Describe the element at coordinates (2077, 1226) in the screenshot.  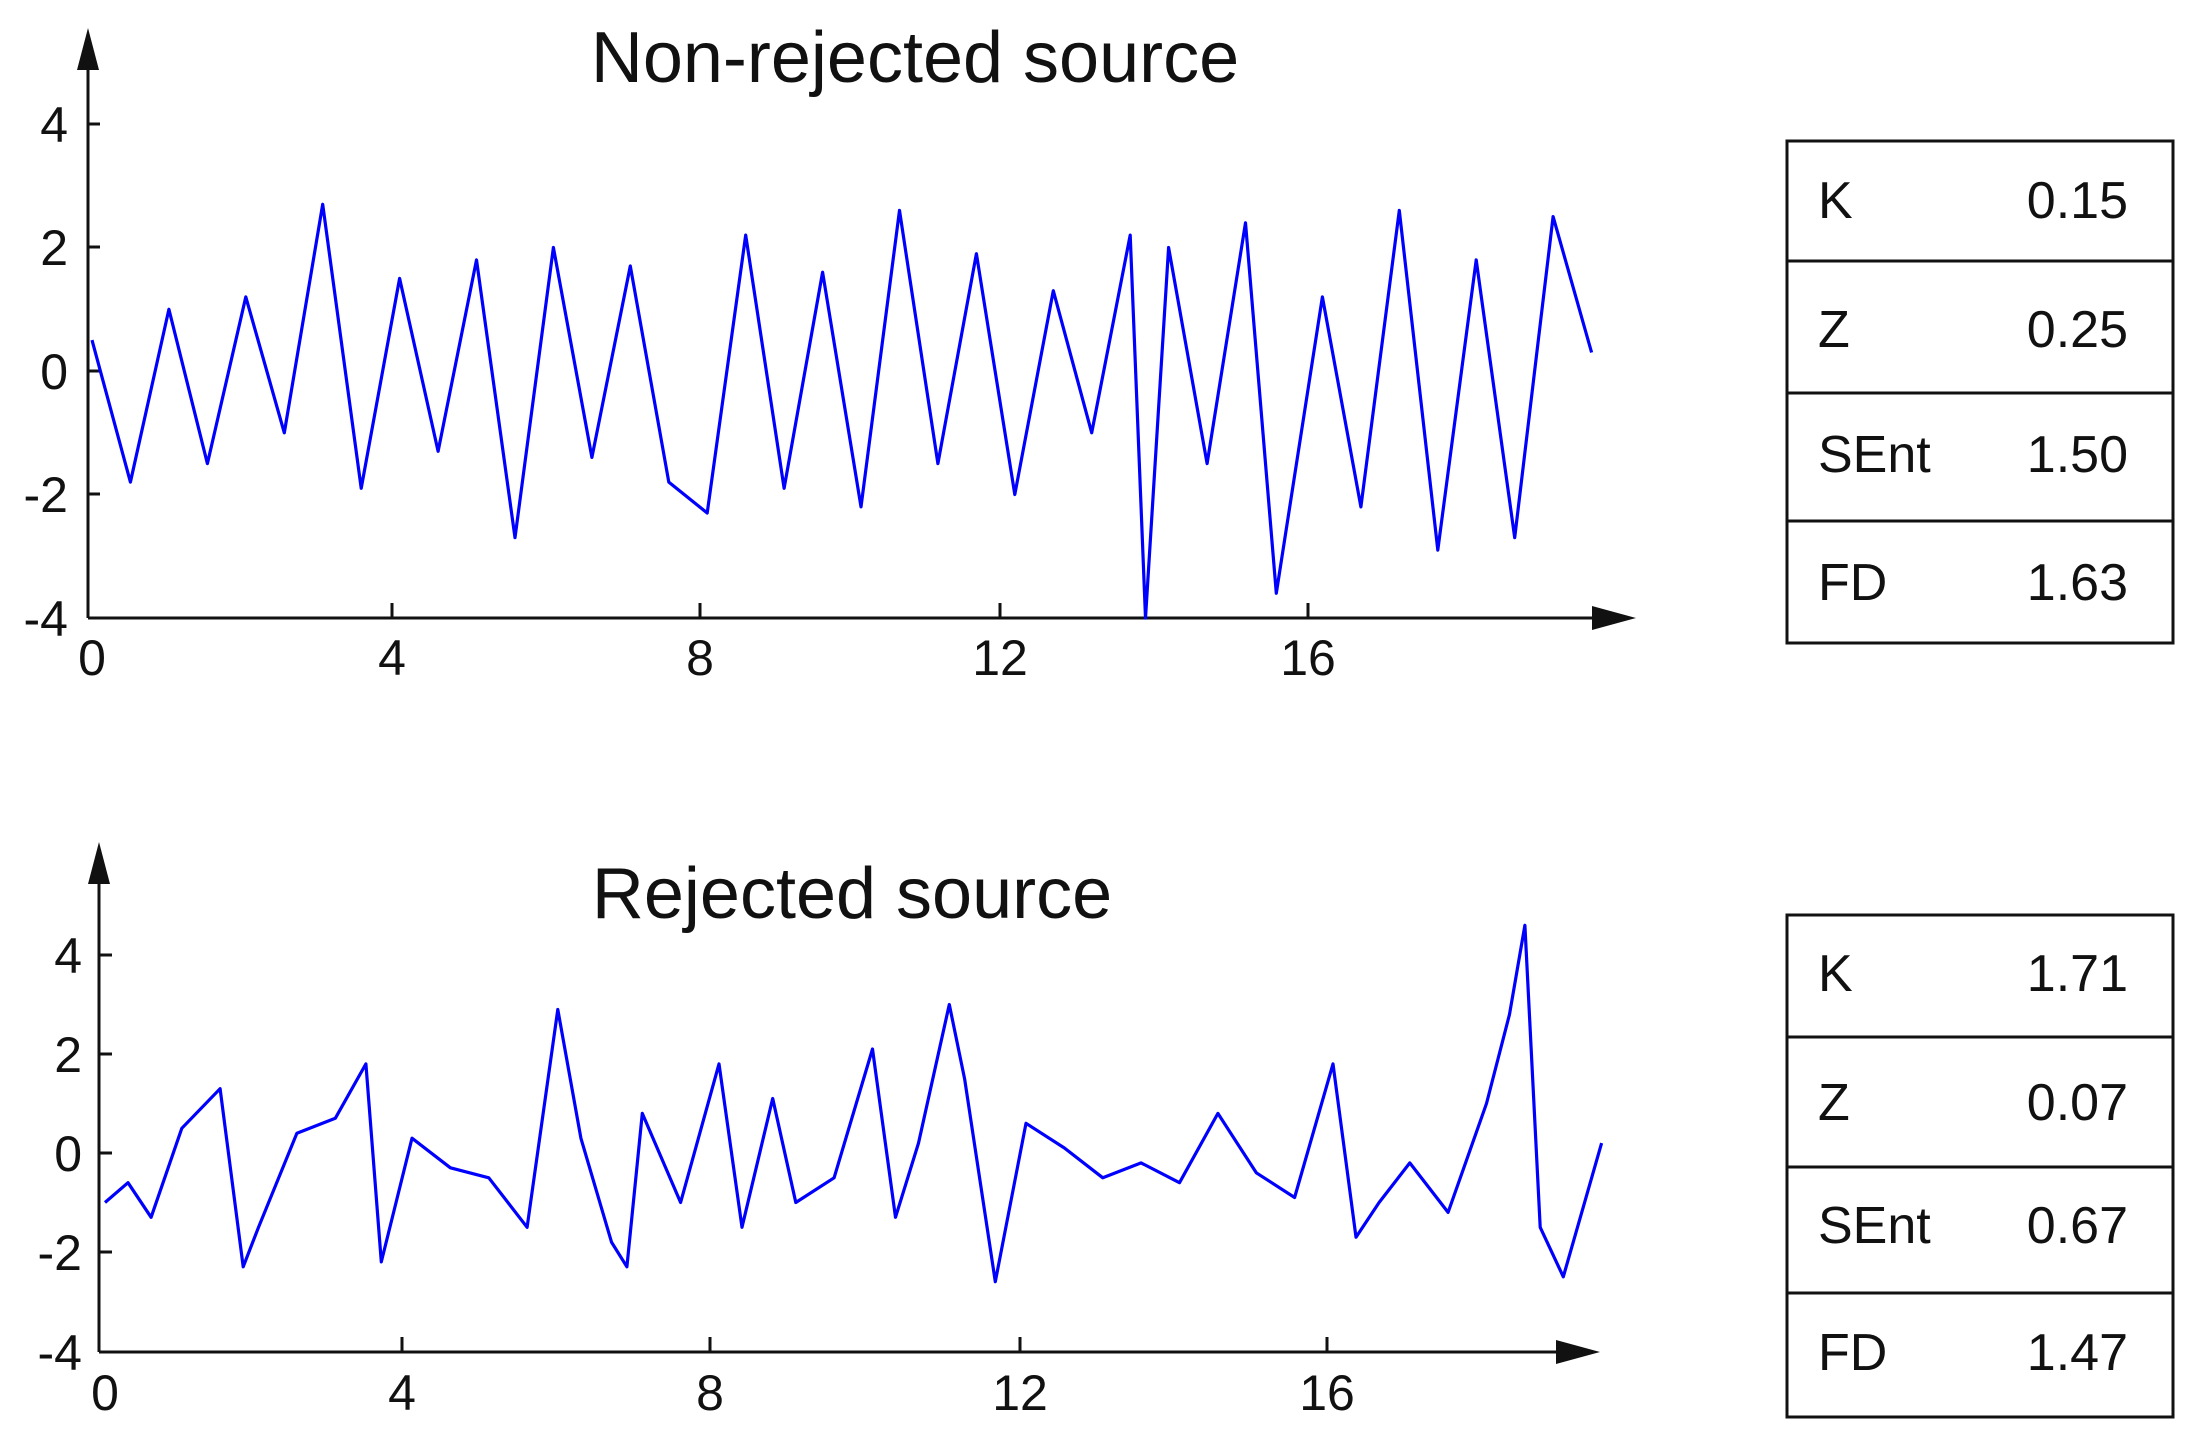
I see `stat-value-sent: 0.67` at that location.